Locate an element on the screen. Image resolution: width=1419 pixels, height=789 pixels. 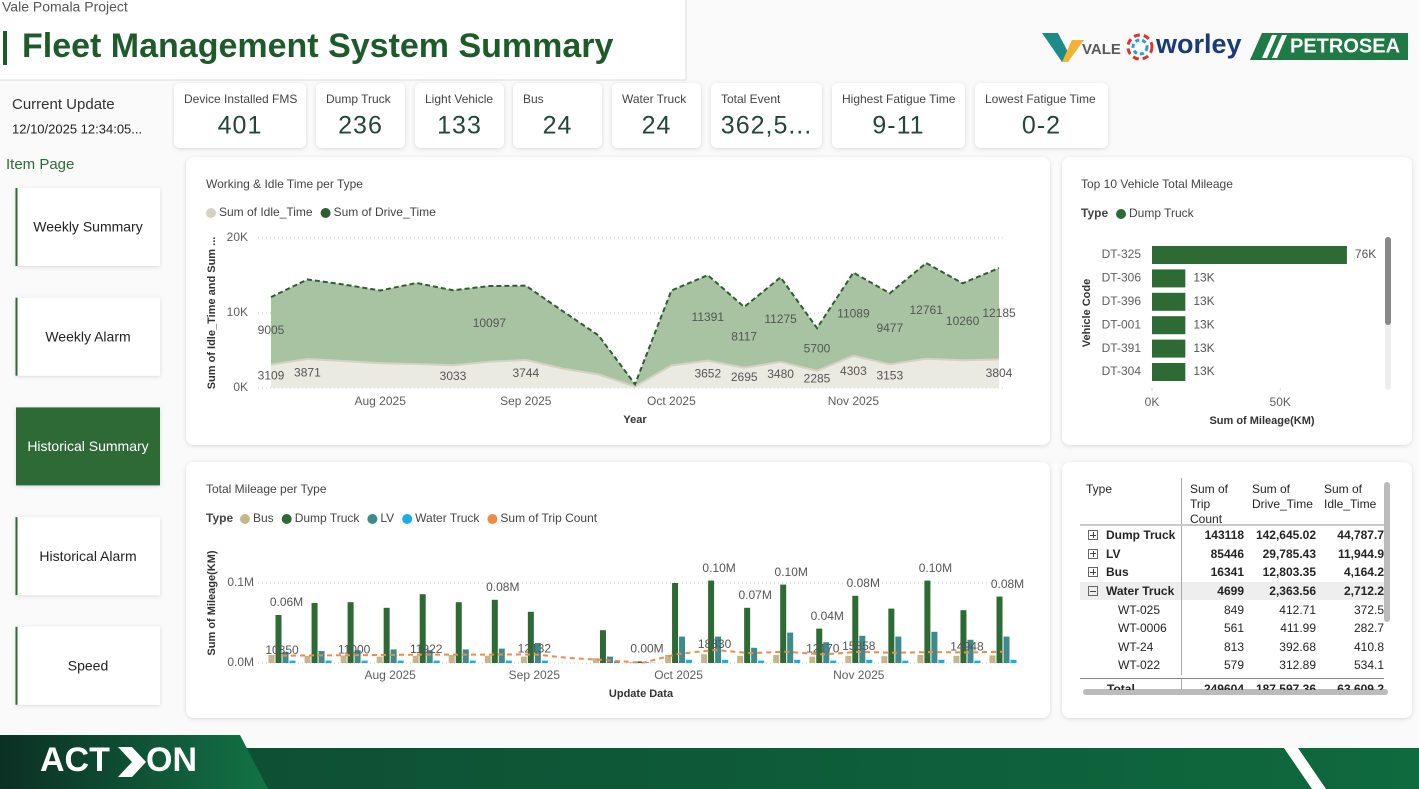
column-header: Sum of Drive_Time is located at coordinates (1282, 496).